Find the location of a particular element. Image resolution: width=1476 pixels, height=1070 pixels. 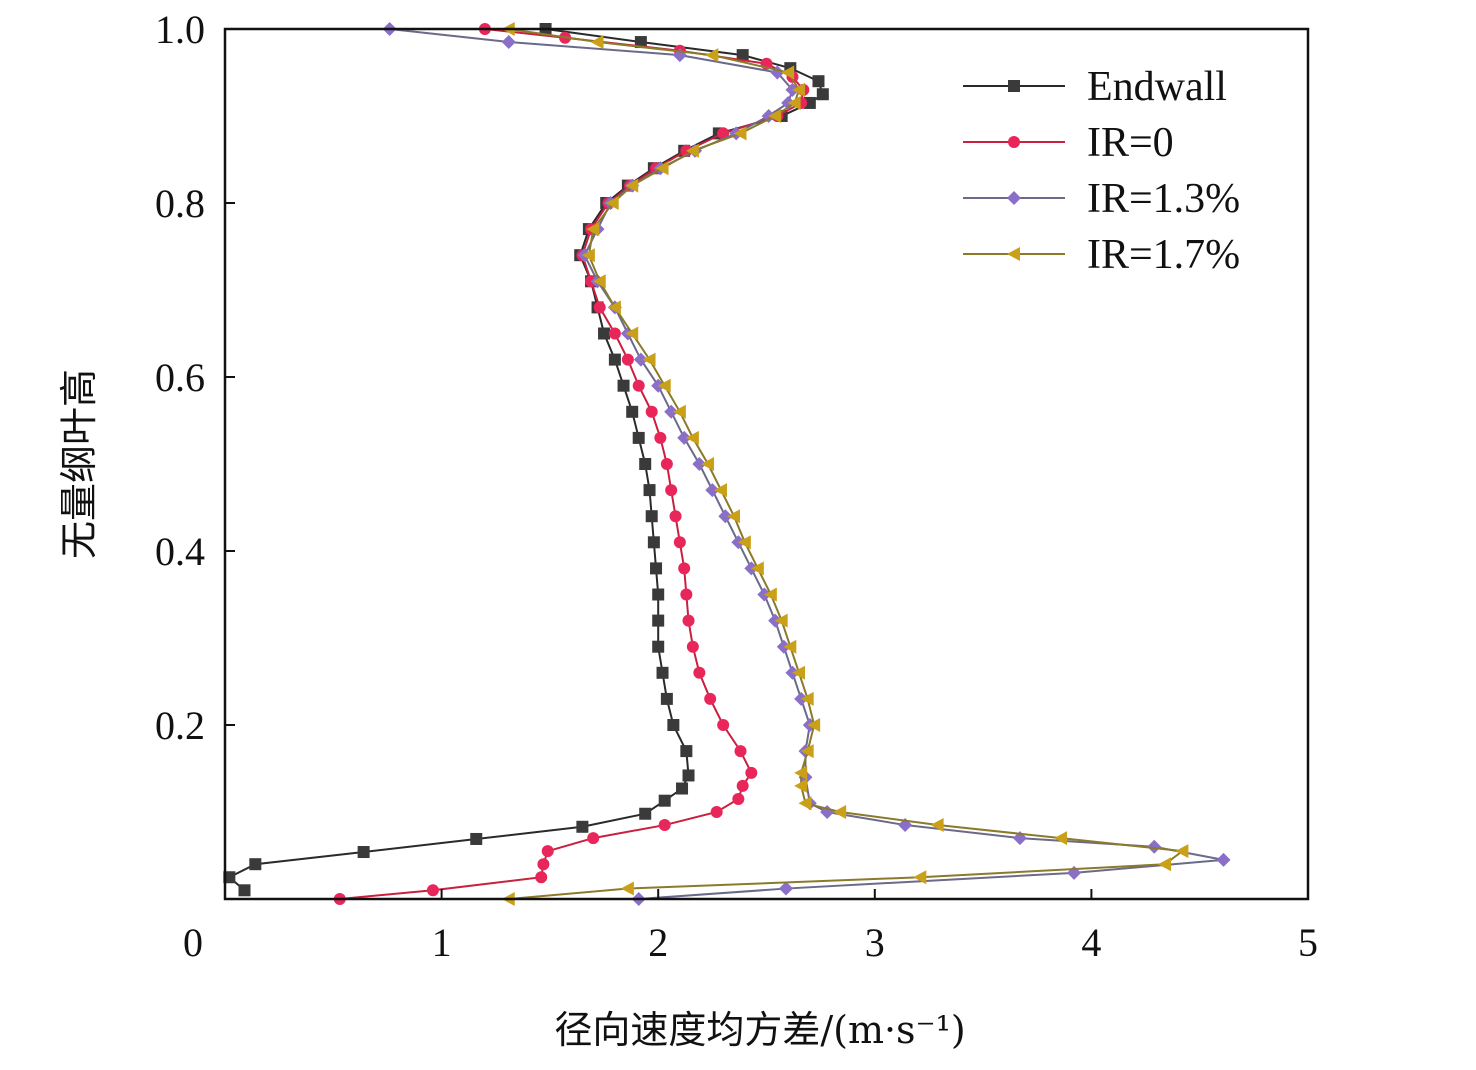

legend-item: IR=1.7% is located at coordinates (1101, 255).